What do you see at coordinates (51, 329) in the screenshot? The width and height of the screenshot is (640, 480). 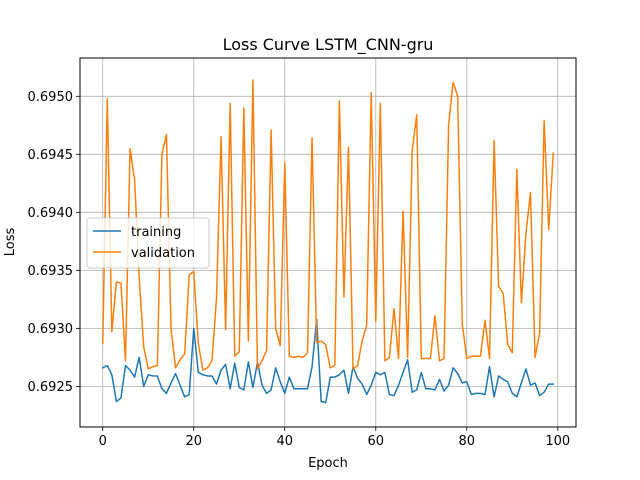 I see `y-tick-label: 0.6930` at bounding box center [51, 329].